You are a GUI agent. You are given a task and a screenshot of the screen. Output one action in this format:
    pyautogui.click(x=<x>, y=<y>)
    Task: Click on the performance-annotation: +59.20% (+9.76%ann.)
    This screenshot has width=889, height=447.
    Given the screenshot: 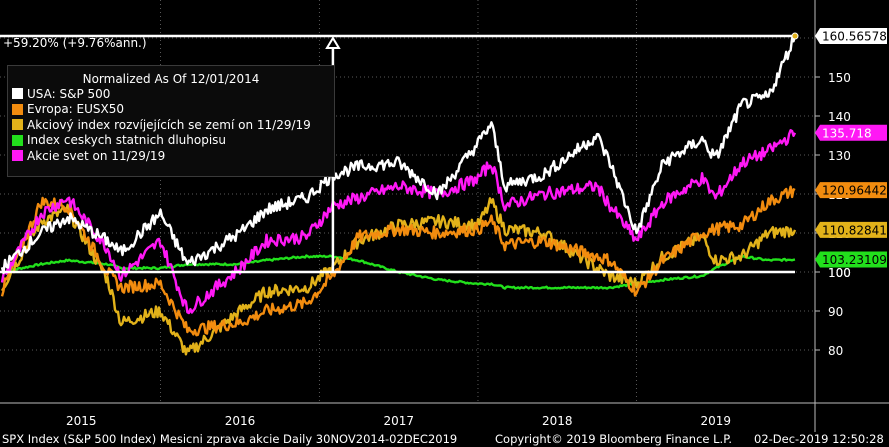 What is the action you would take?
    pyautogui.click(x=75, y=43)
    